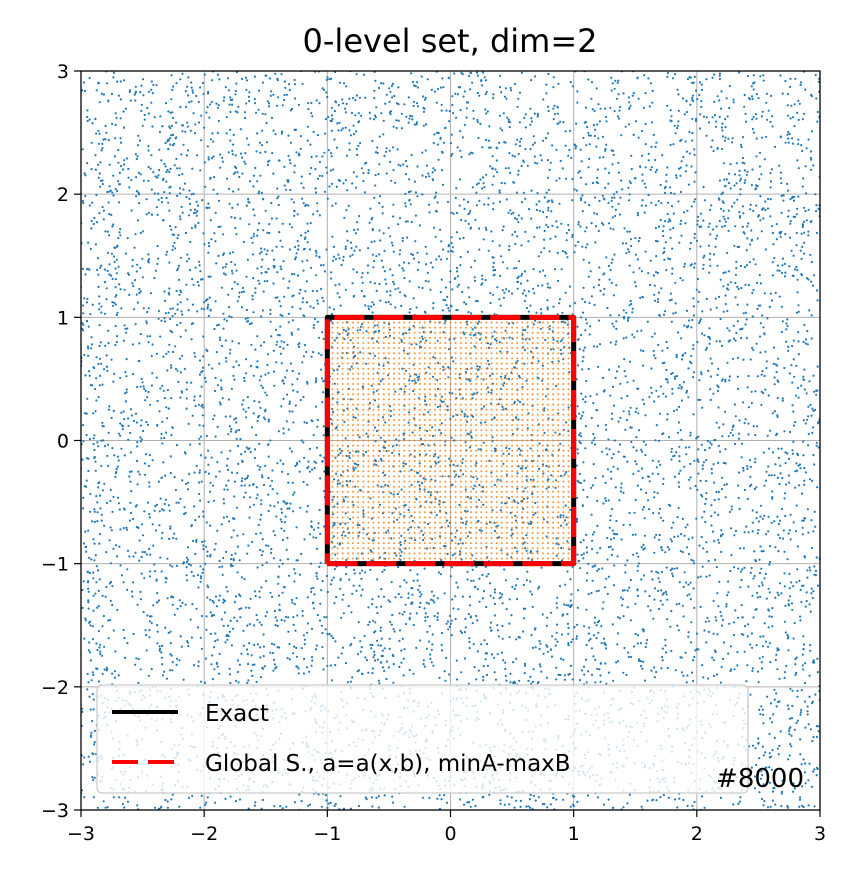 The image size is (848, 877). I want to click on legend-exact-label: Exact, so click(237, 714).